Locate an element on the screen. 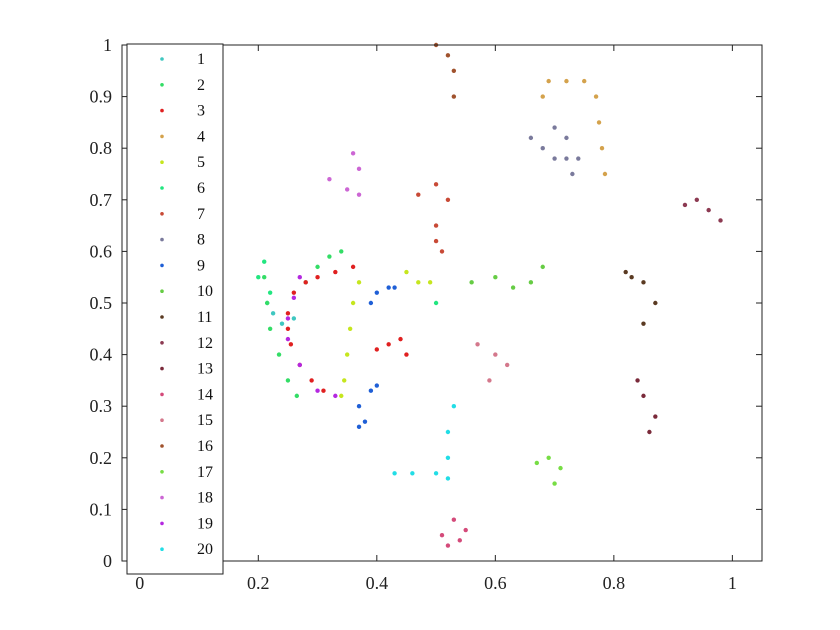 This screenshot has width=840, height=630. legend-label: 7 is located at coordinates (201, 214).